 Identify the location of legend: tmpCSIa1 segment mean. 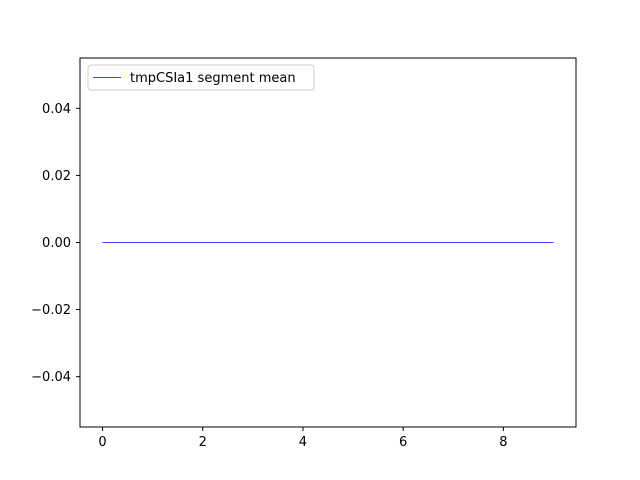
(201, 77).